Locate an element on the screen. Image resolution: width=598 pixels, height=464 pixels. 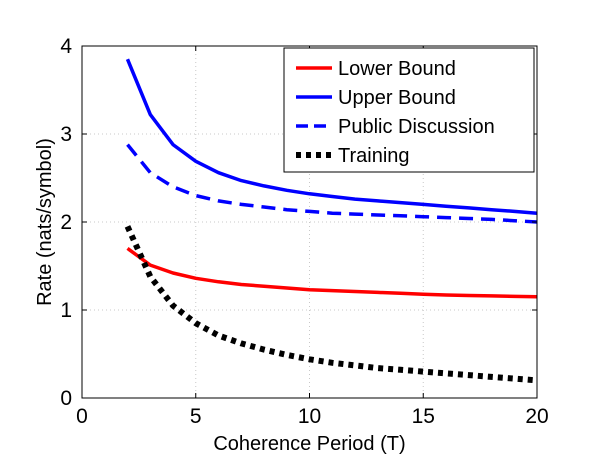
y-tick-label: 0 is located at coordinates (66, 398).